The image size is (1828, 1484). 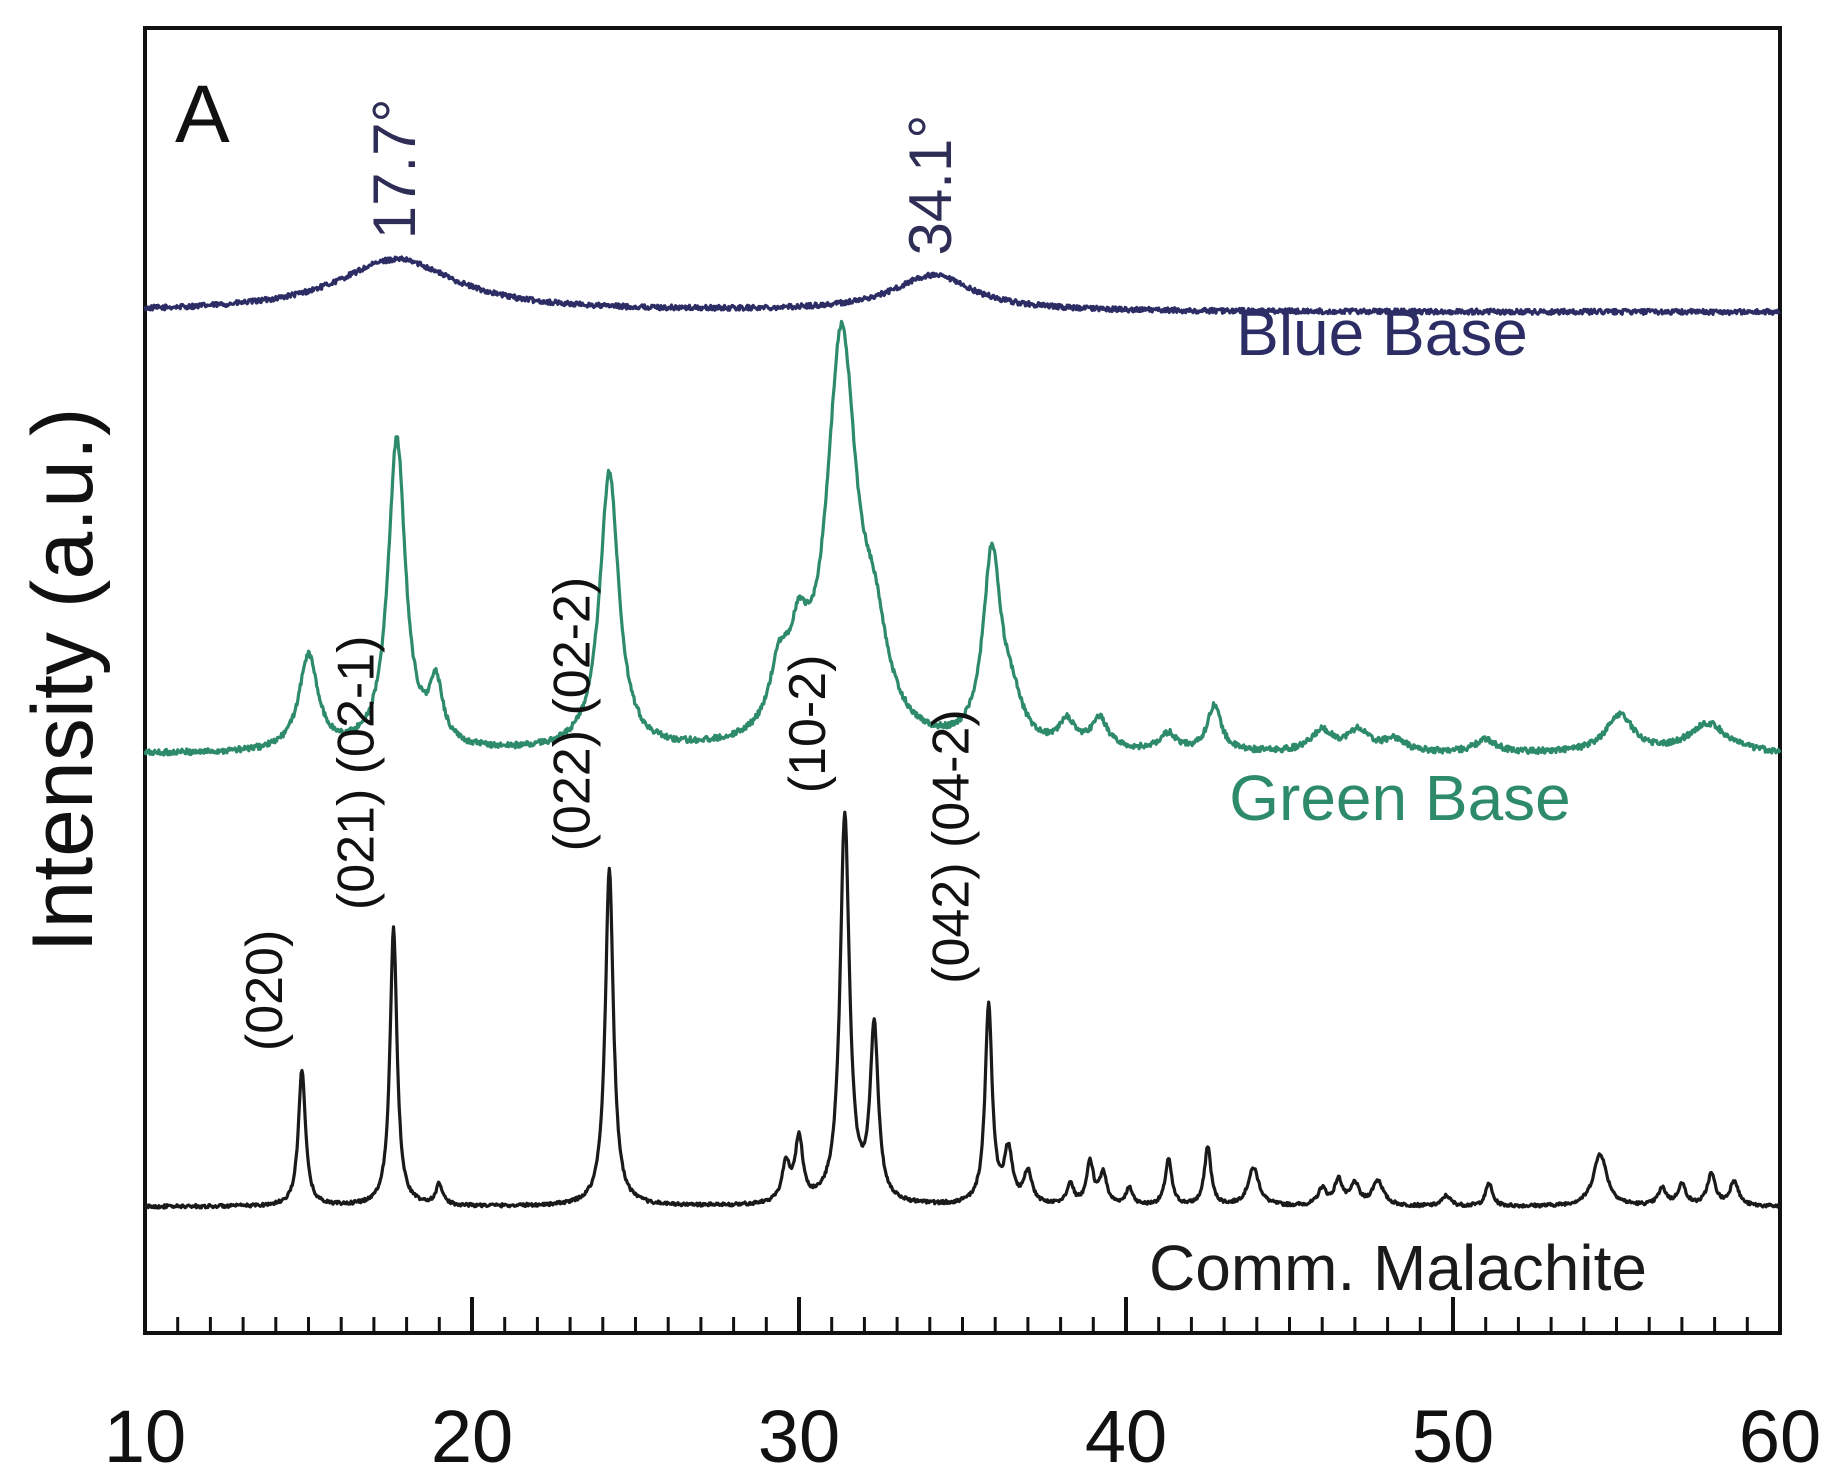 I want to click on x-tick-label: 20, so click(x=472, y=1436).